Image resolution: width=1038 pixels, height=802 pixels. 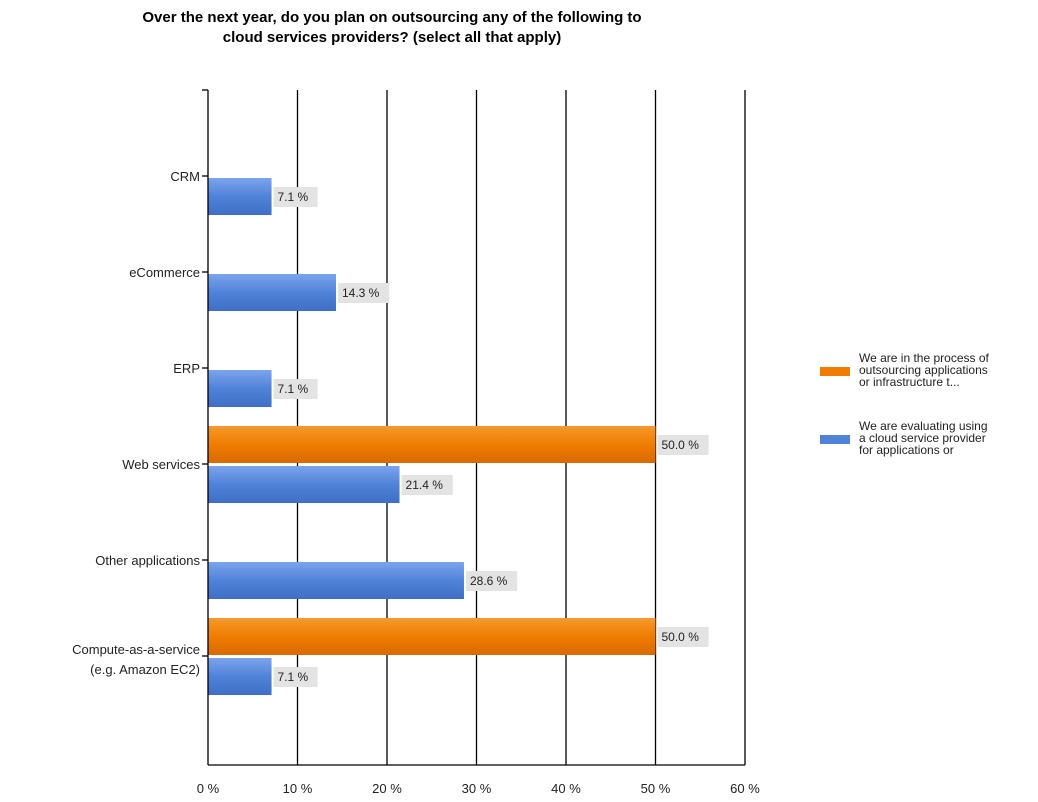 I want to click on legend-label: We are evaluating using, so click(x=923, y=426).